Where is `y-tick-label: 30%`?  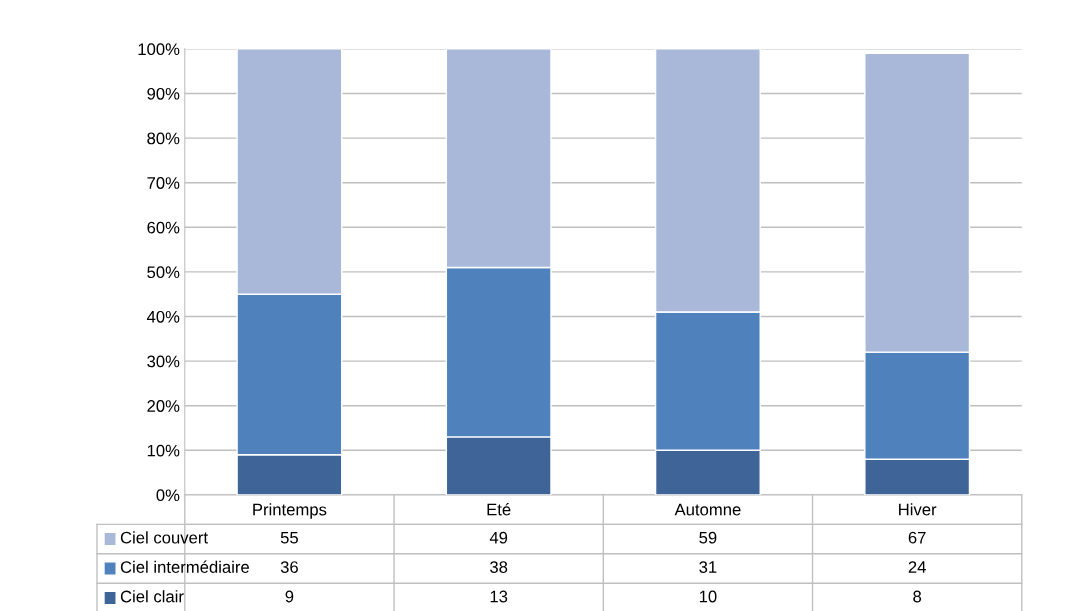 y-tick-label: 30% is located at coordinates (163, 361).